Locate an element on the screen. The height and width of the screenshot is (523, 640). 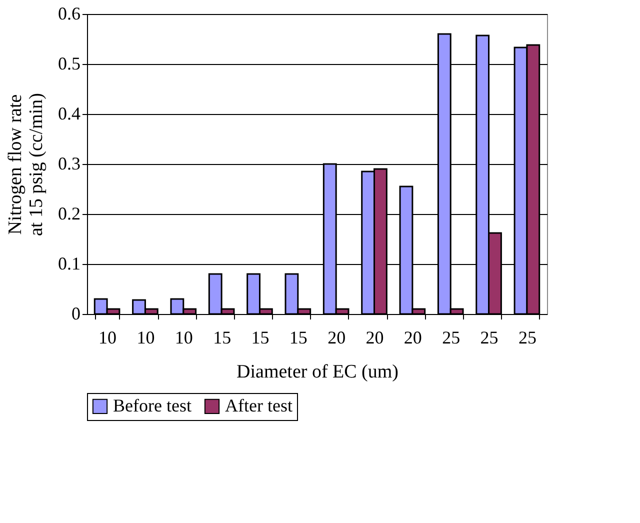
y-tick-label: 0.5 is located at coordinates (69, 64).